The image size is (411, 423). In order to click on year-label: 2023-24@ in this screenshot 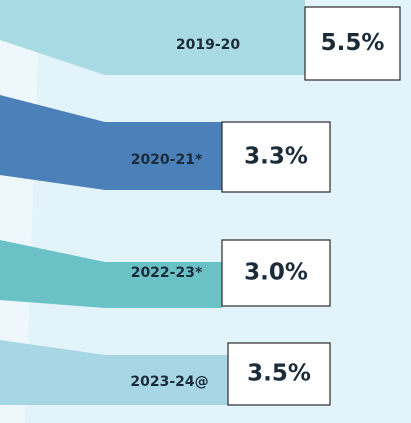, I will do `click(169, 382)`.